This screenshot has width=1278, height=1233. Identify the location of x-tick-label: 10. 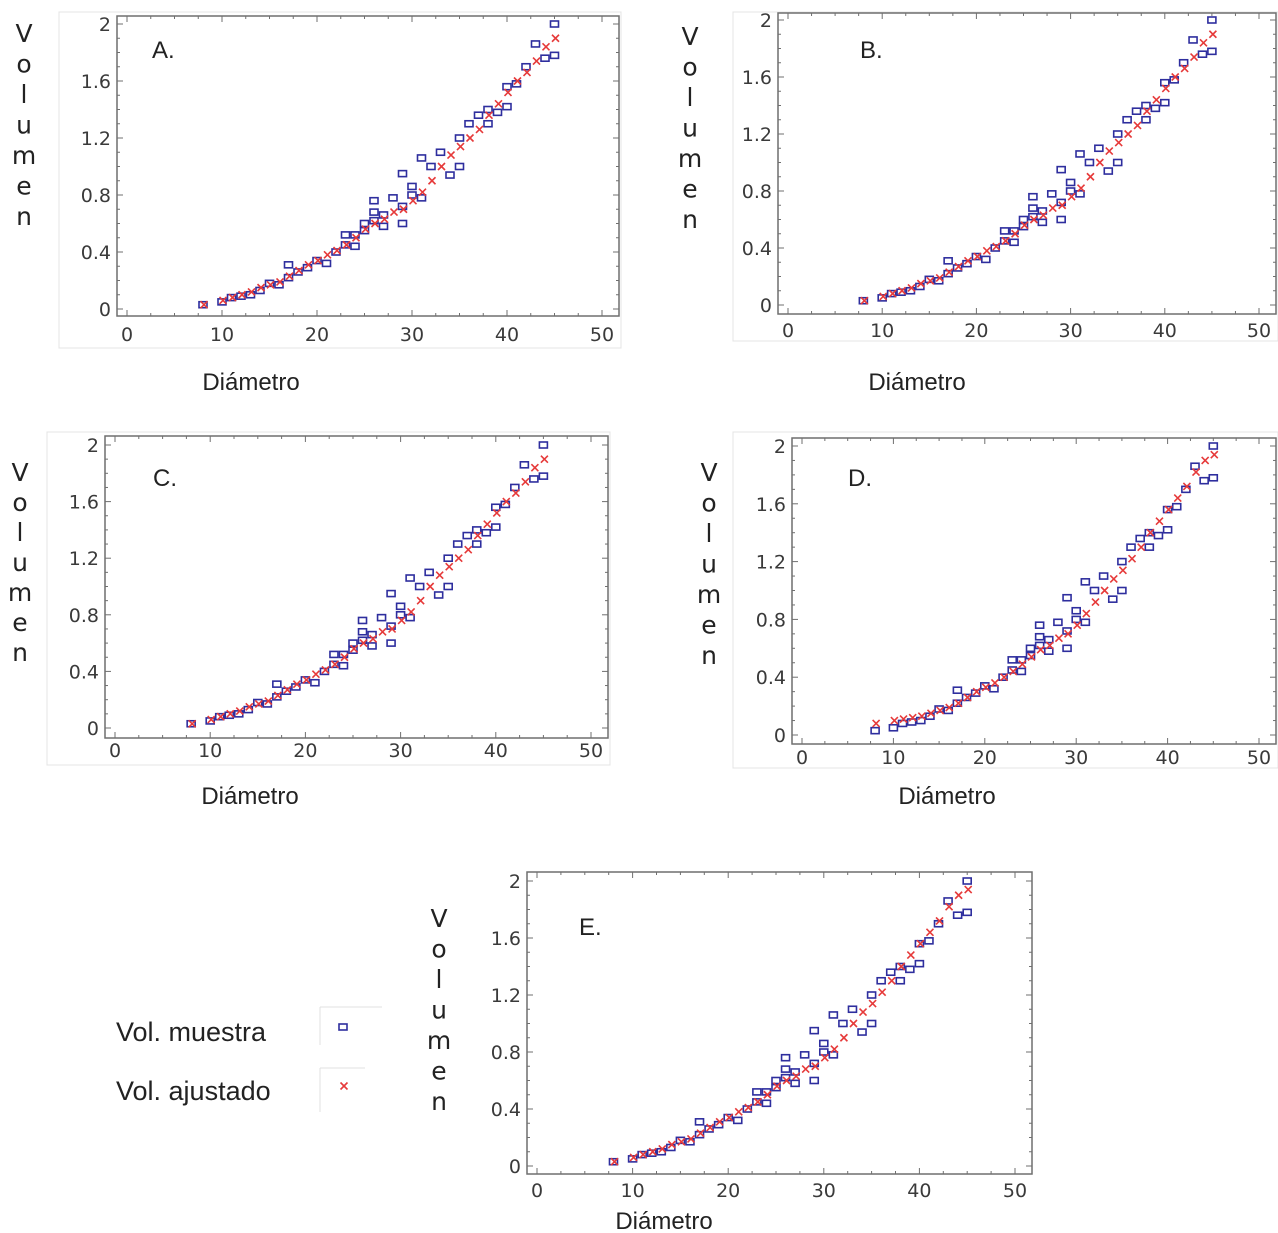
(882, 331).